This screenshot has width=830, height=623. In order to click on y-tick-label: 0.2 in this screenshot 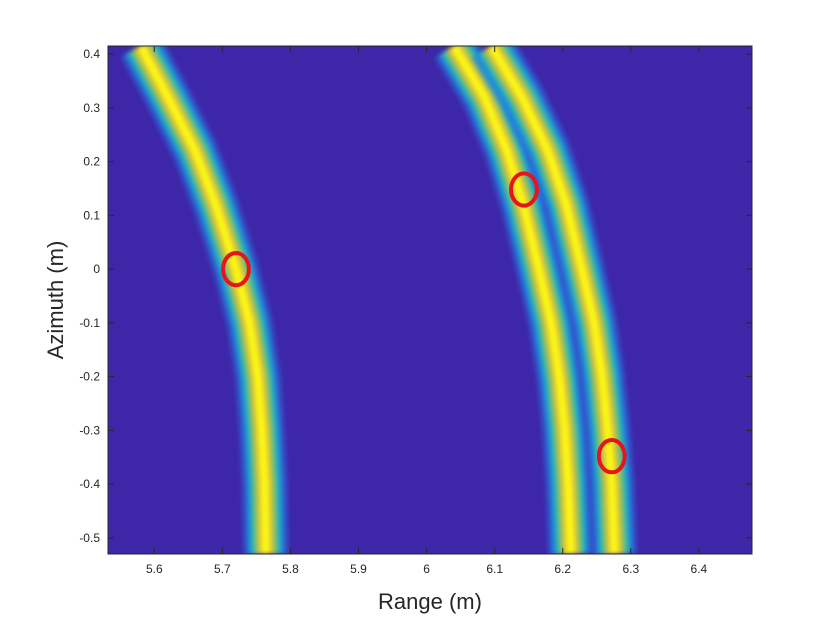, I will do `click(91, 162)`.